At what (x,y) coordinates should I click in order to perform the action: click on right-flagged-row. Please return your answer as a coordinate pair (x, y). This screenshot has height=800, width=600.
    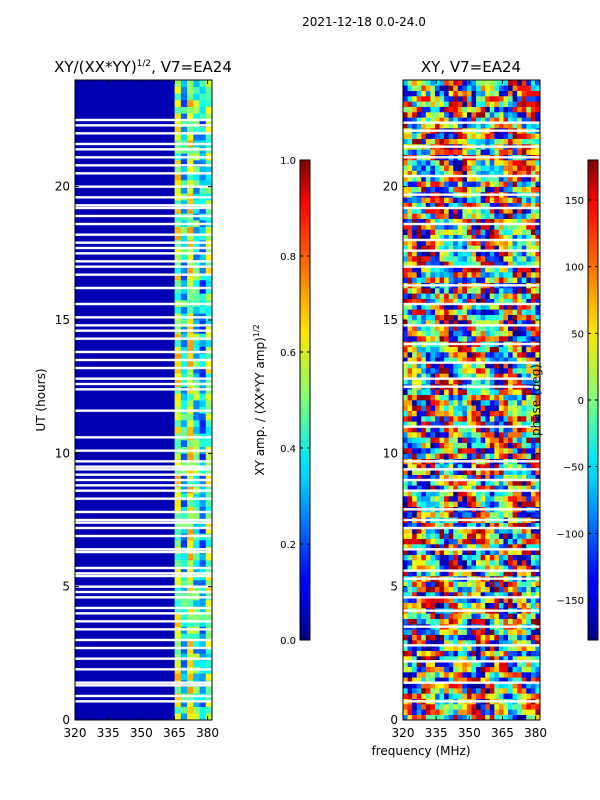
    Looking at the image, I should click on (471, 610).